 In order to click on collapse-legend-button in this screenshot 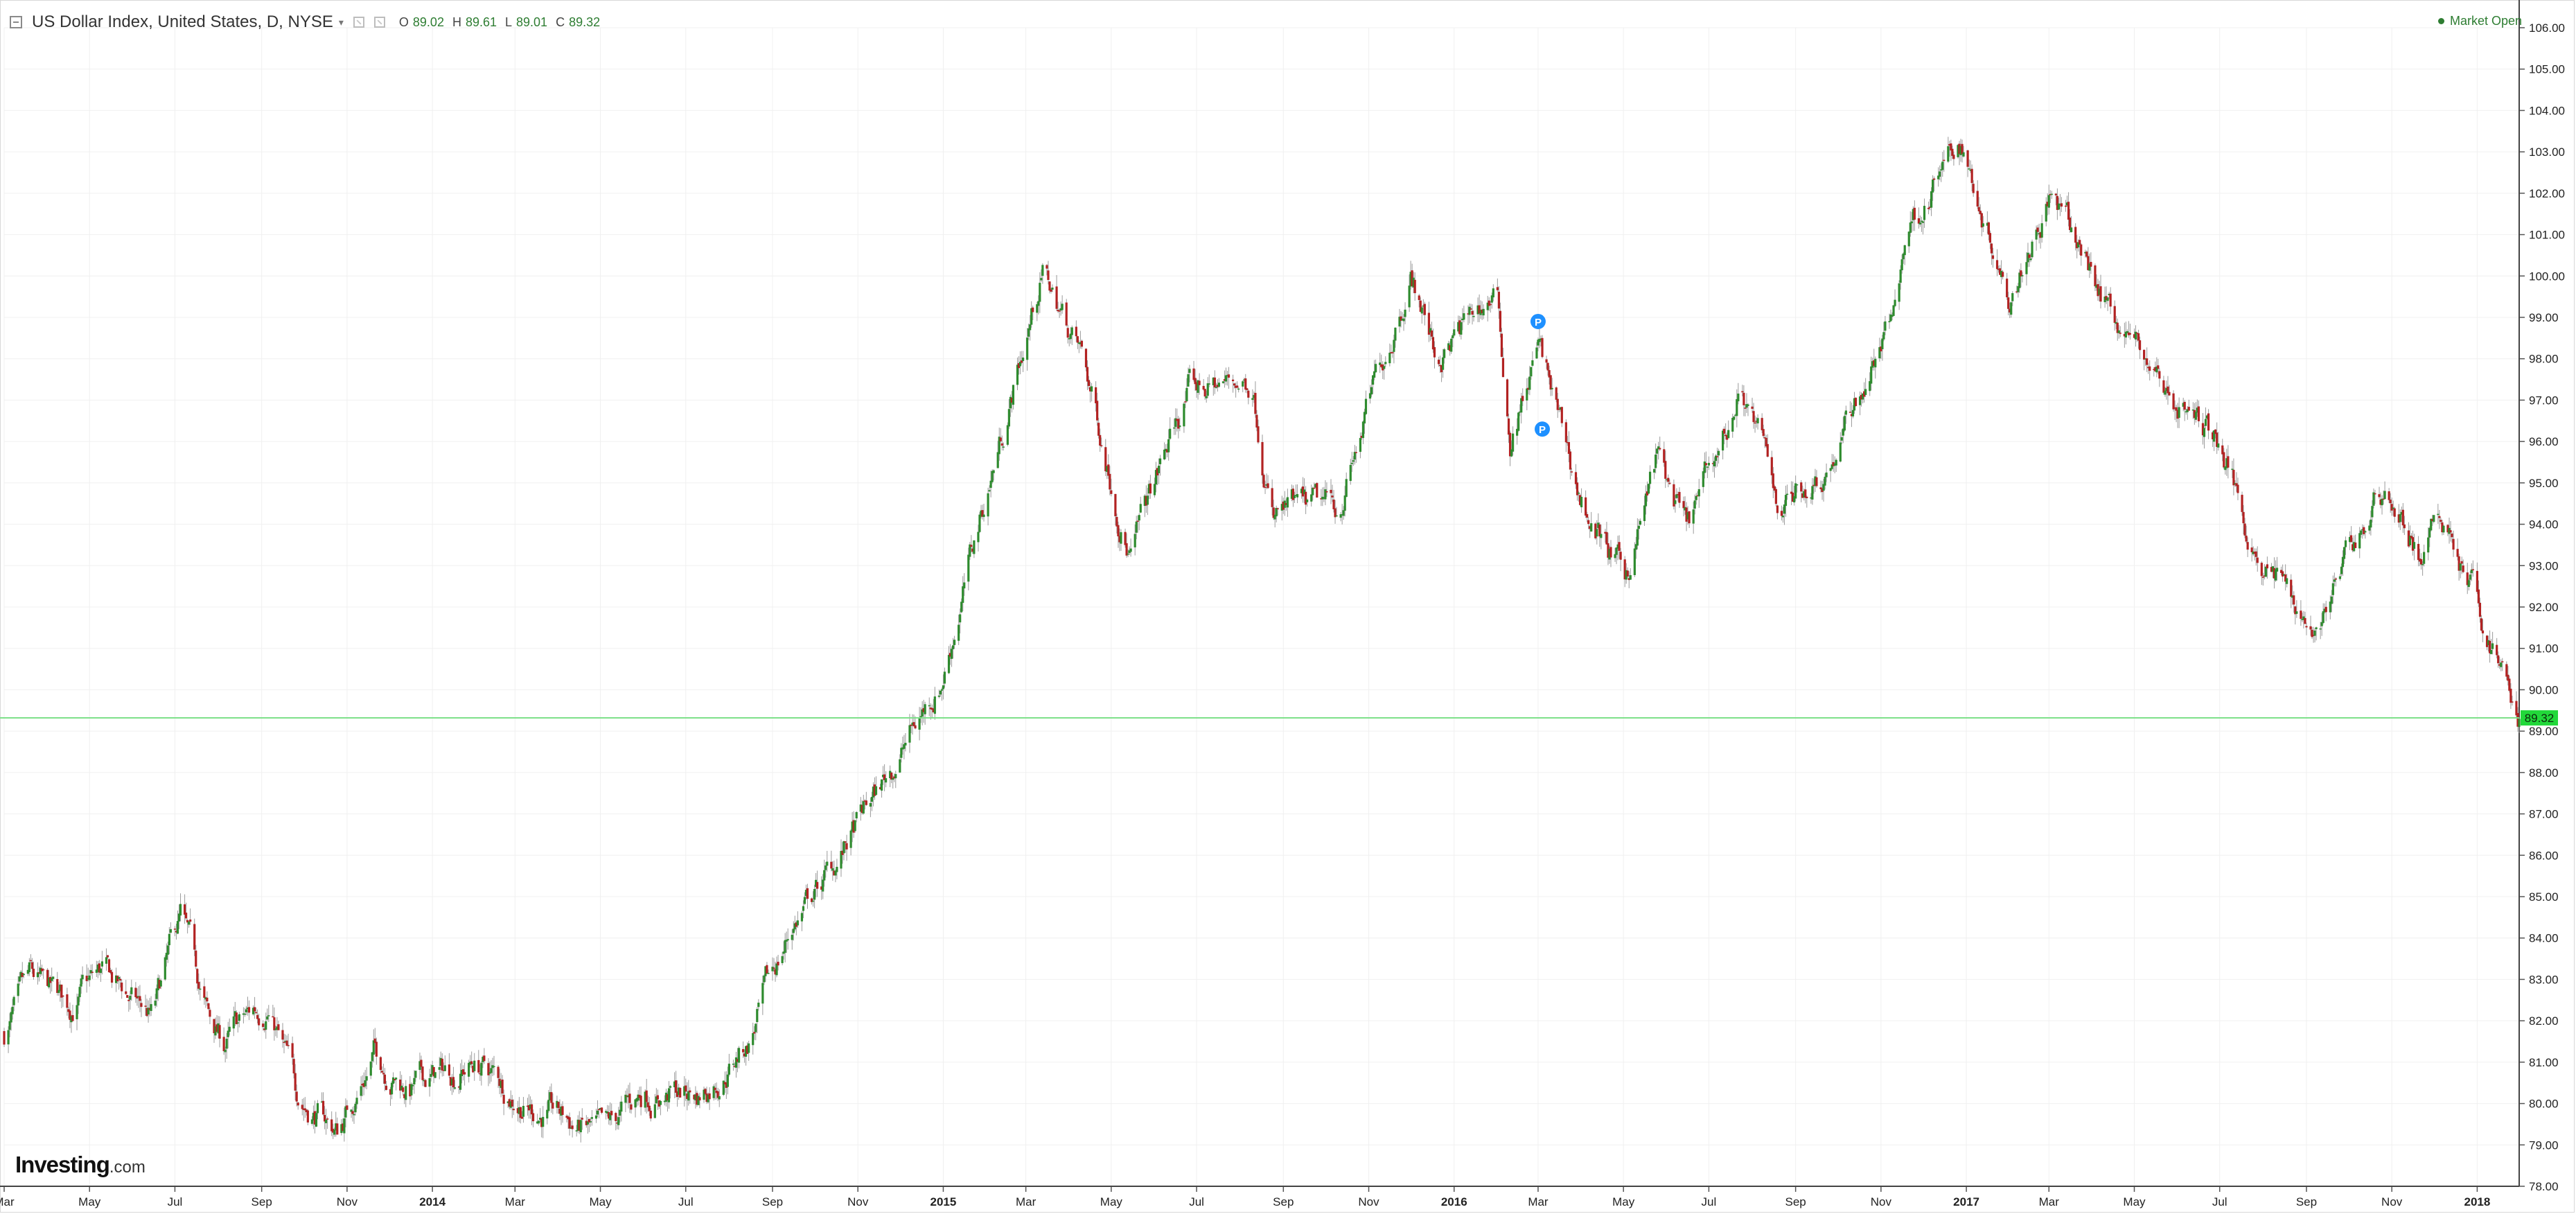, I will do `click(16, 22)`.